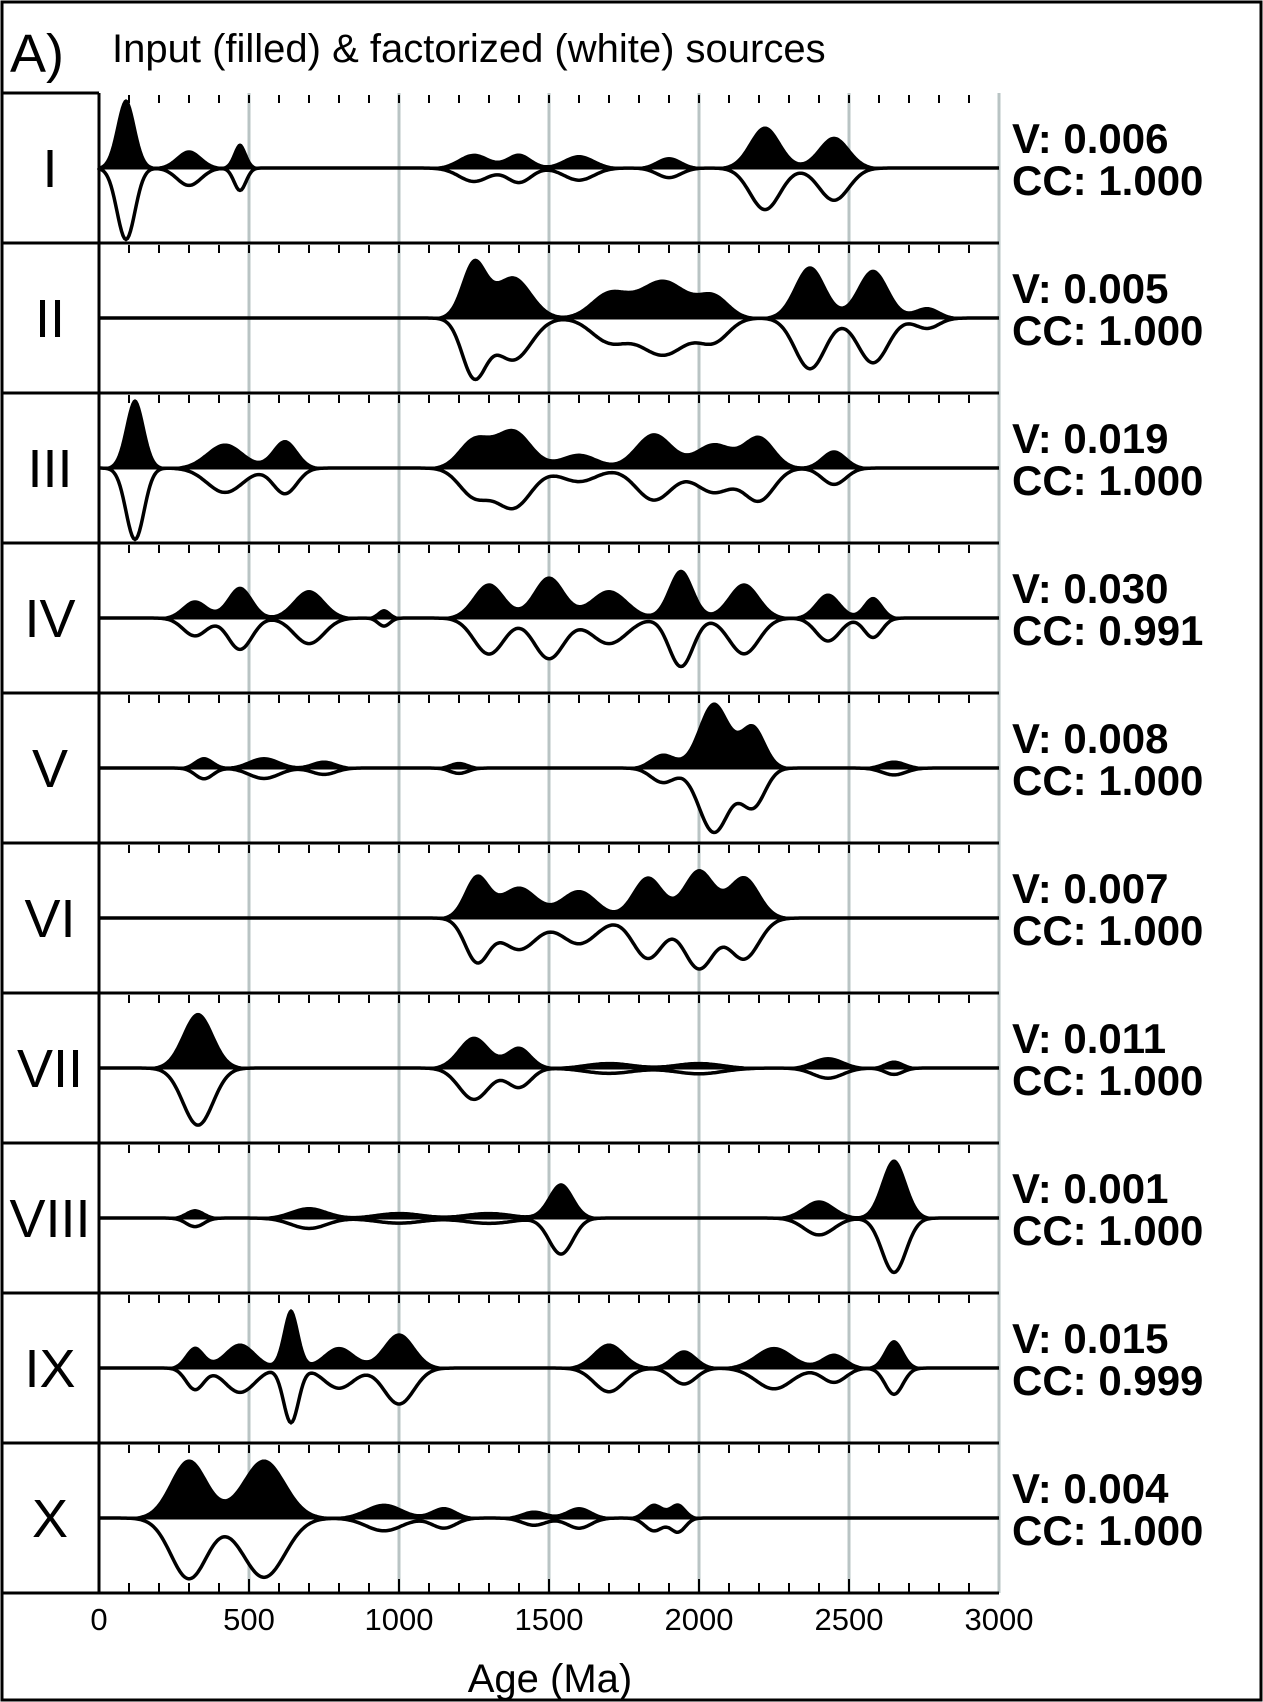  Describe the element at coordinates (549, 594) in the screenshot. I see `input-source-IV` at that location.